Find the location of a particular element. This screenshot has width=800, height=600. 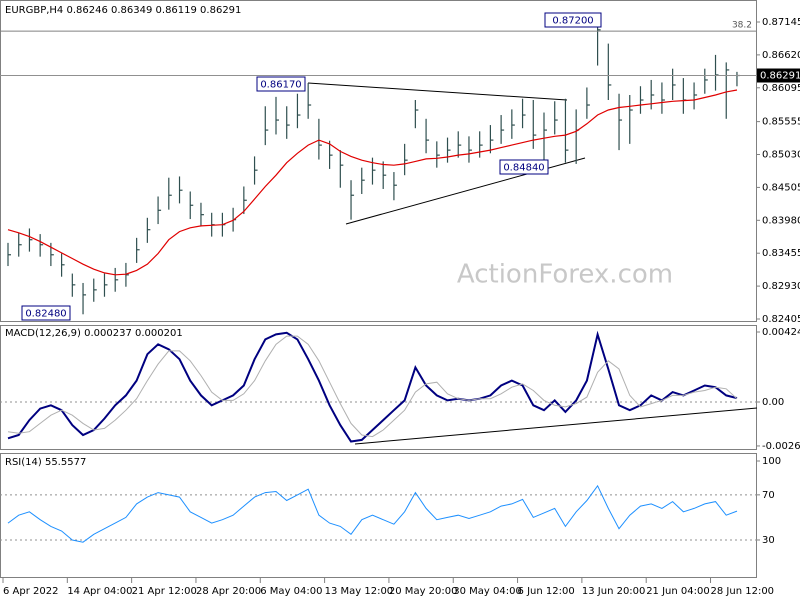

current-price-label: 0.86291 is located at coordinates (780, 76).